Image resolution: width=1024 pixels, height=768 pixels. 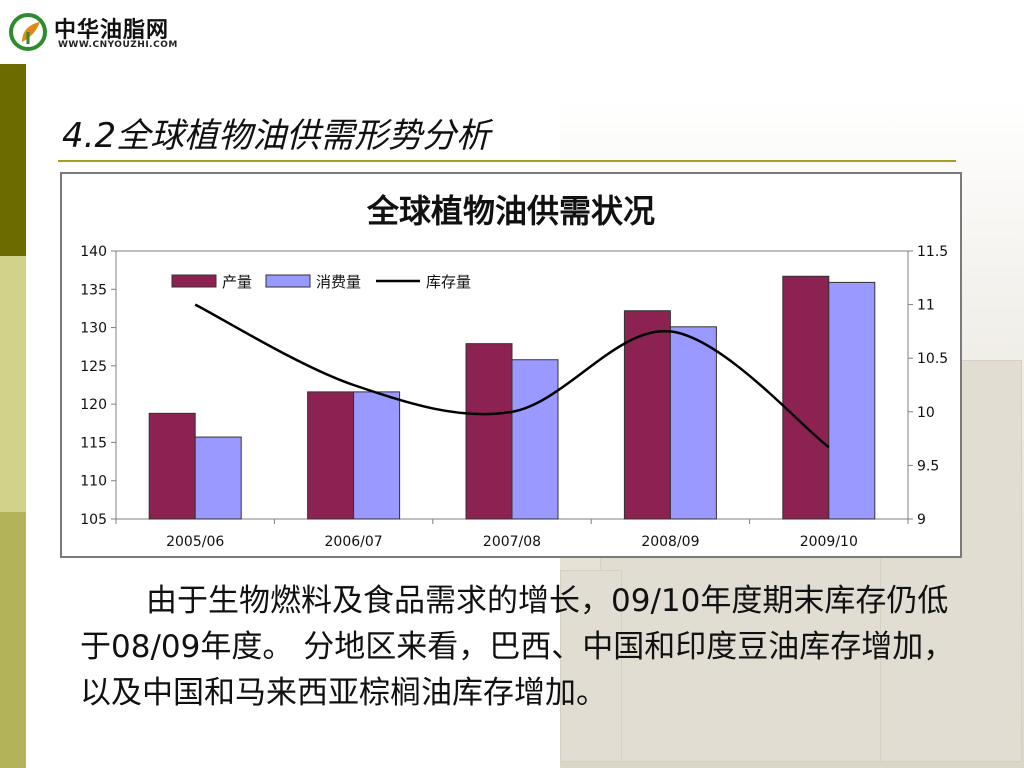 I want to click on left-tick-label: 120, so click(x=93, y=405).